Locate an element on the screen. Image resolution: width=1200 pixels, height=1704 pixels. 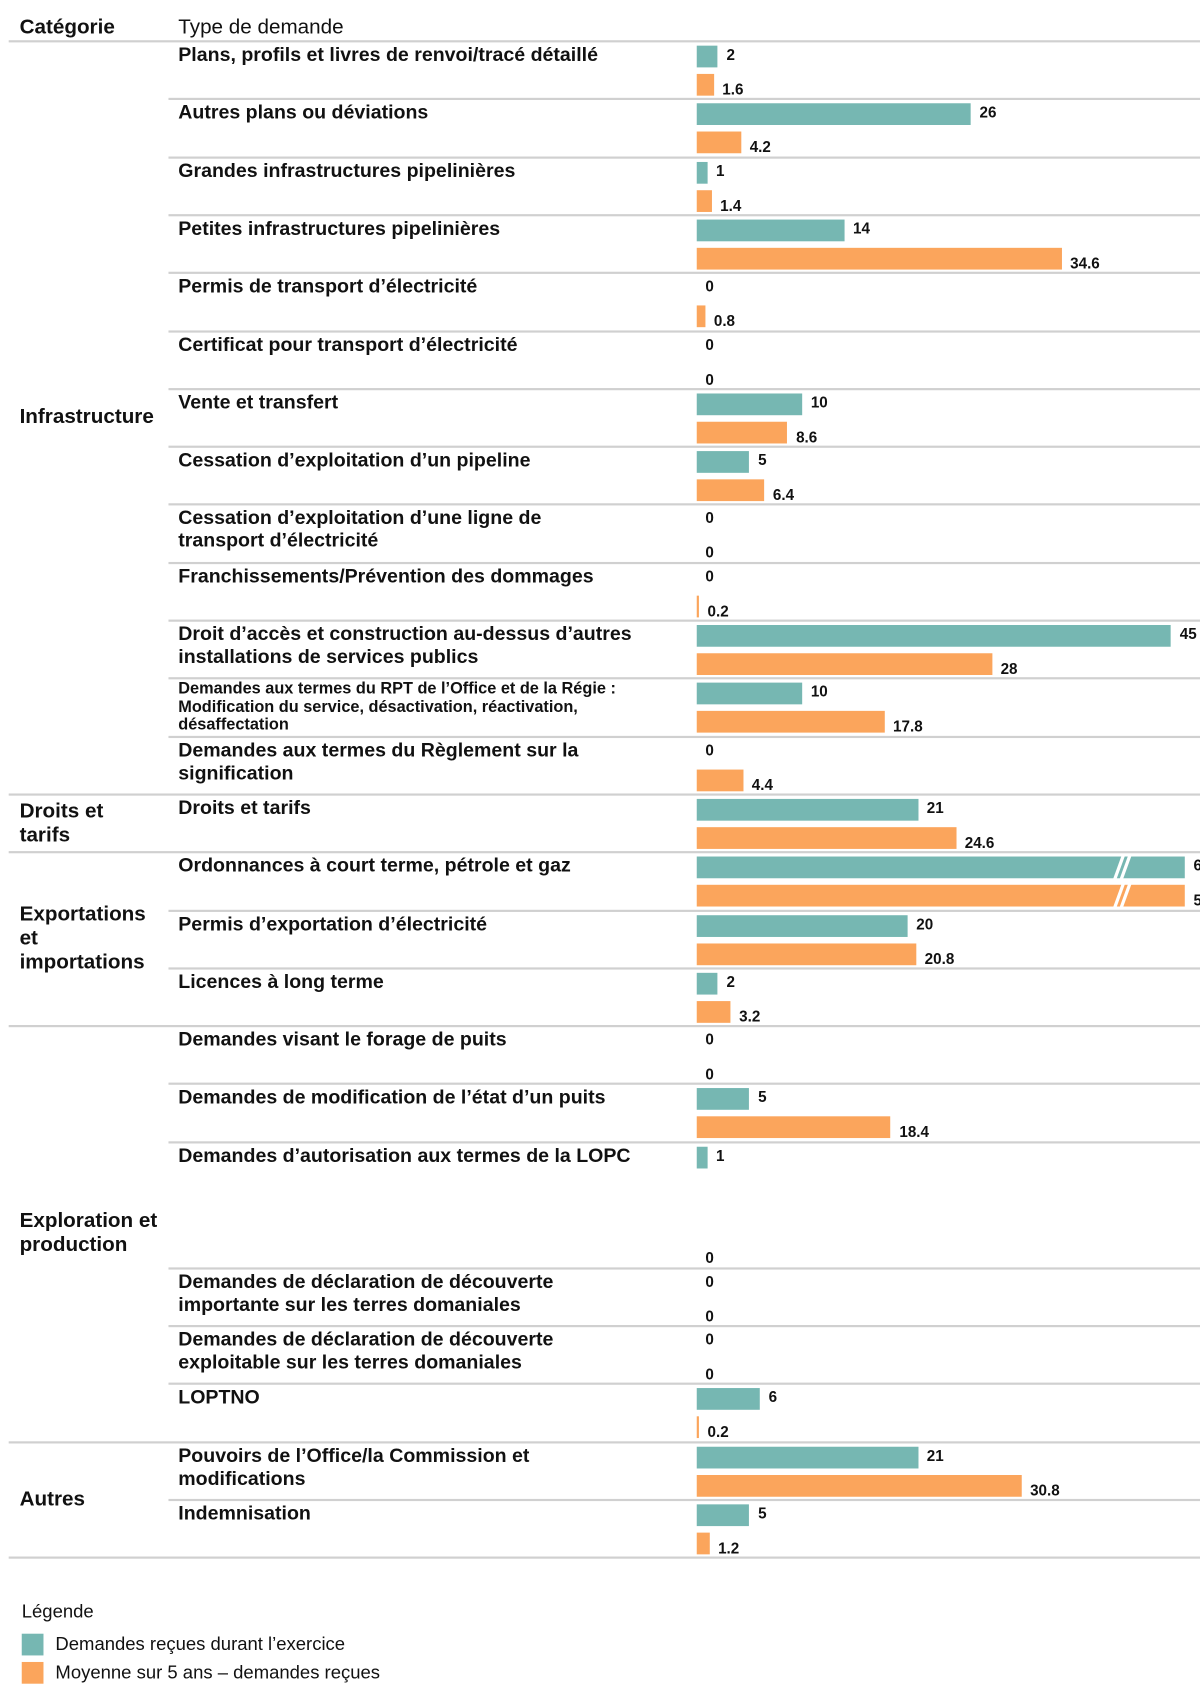
value-label: 55 is located at coordinates (1196, 900).